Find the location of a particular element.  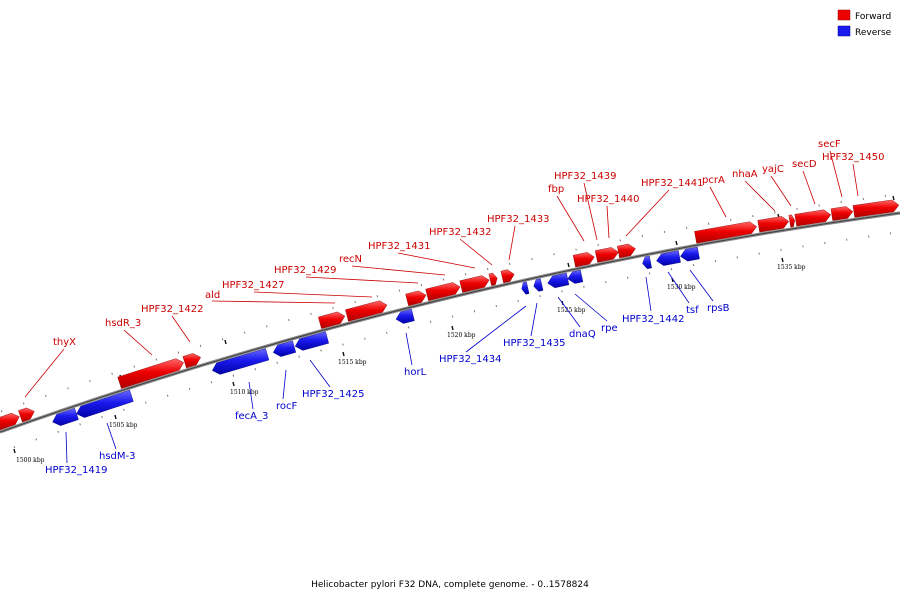

gene-label-HPF32_1433: HPF32_1433 is located at coordinates (518, 219).